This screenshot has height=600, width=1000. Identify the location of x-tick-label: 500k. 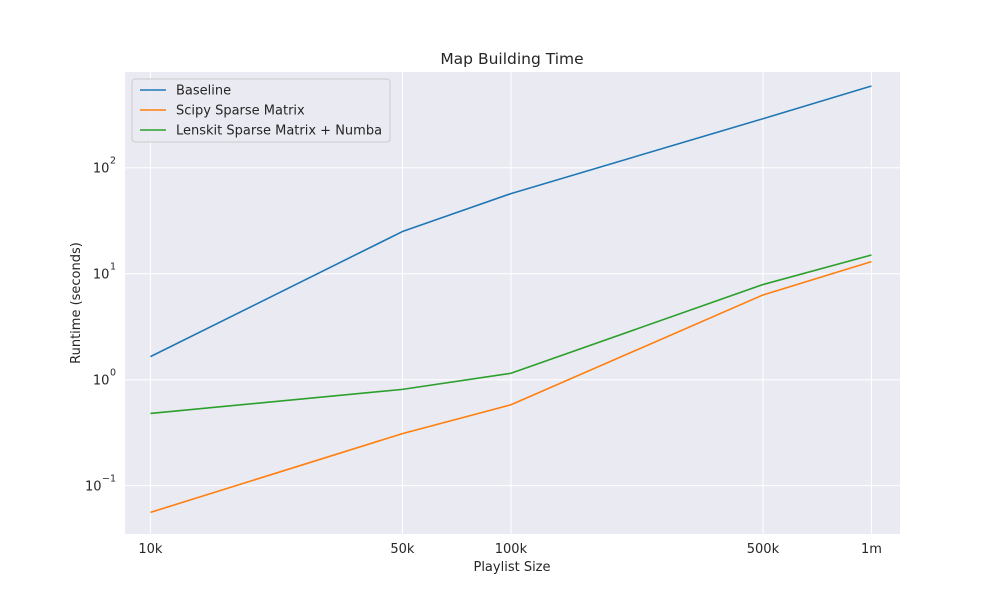
(763, 549).